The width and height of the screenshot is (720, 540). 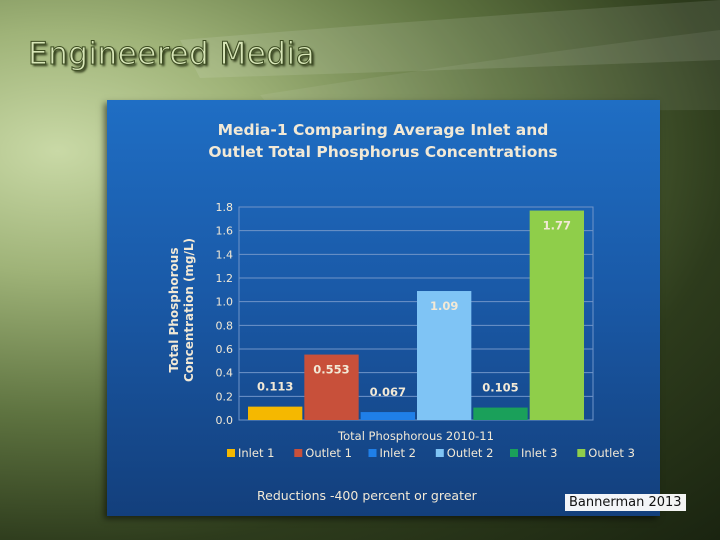 What do you see at coordinates (470, 453) in the screenshot?
I see `legend-label: Outlet 2` at bounding box center [470, 453].